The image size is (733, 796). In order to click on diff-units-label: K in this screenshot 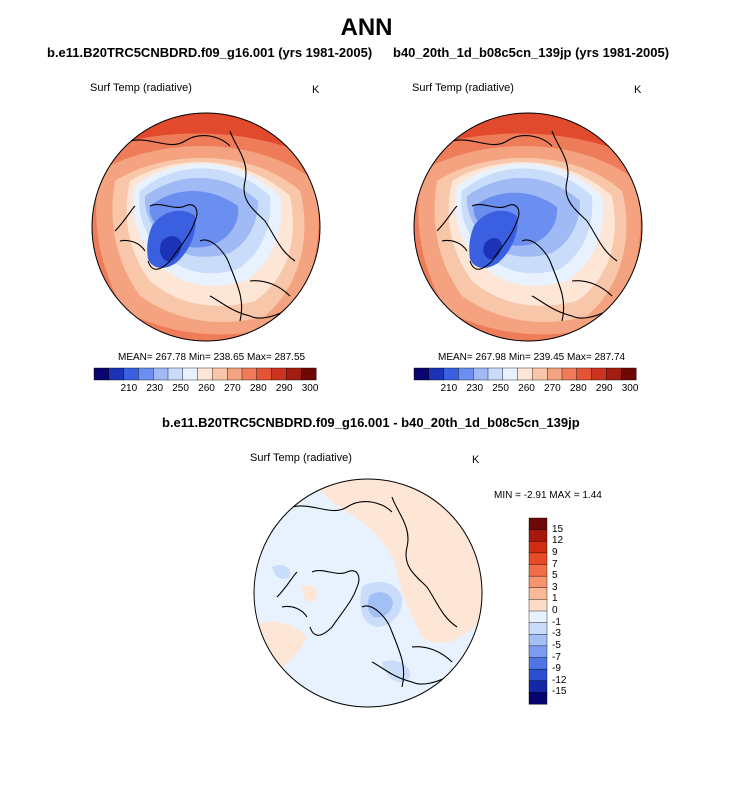, I will do `click(476, 460)`.